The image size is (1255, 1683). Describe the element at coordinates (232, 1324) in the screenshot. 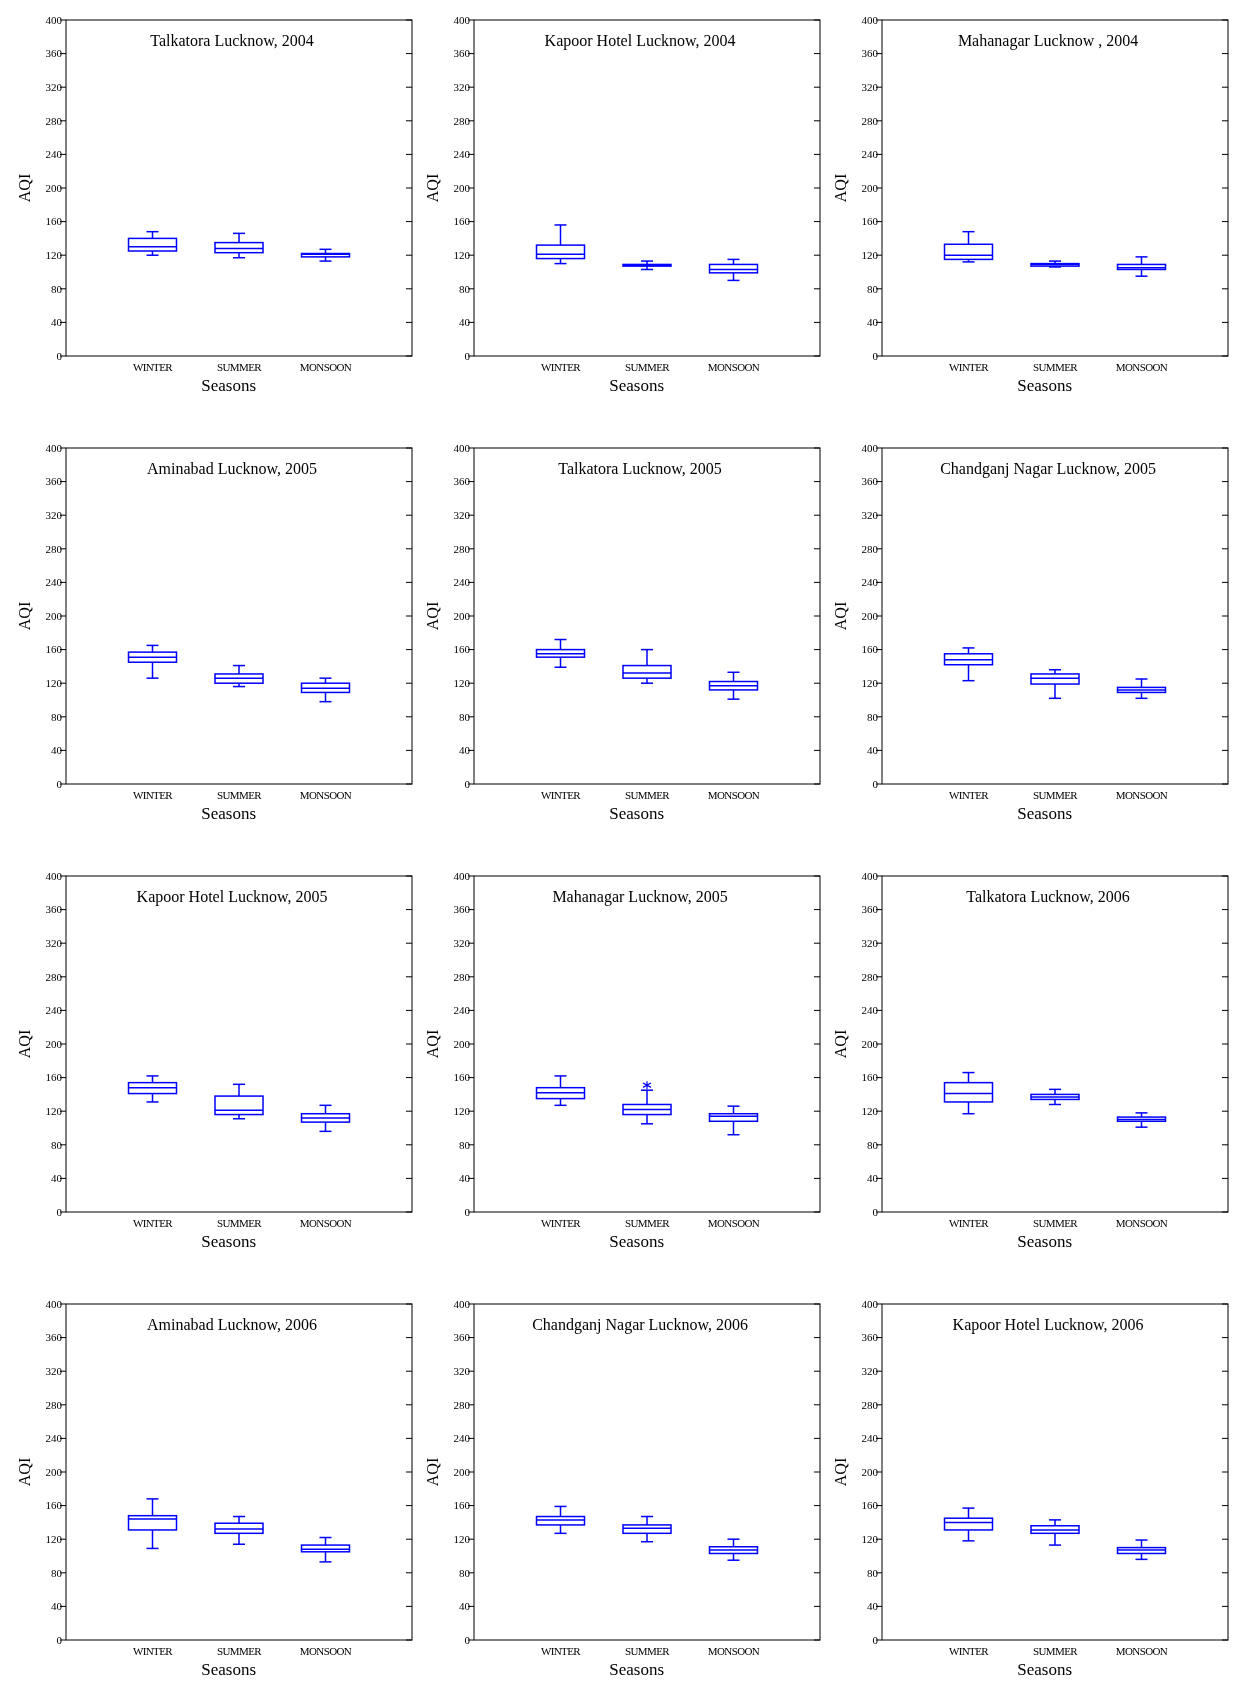

I see `text: Aminabad Lucknow, 2006` at that location.